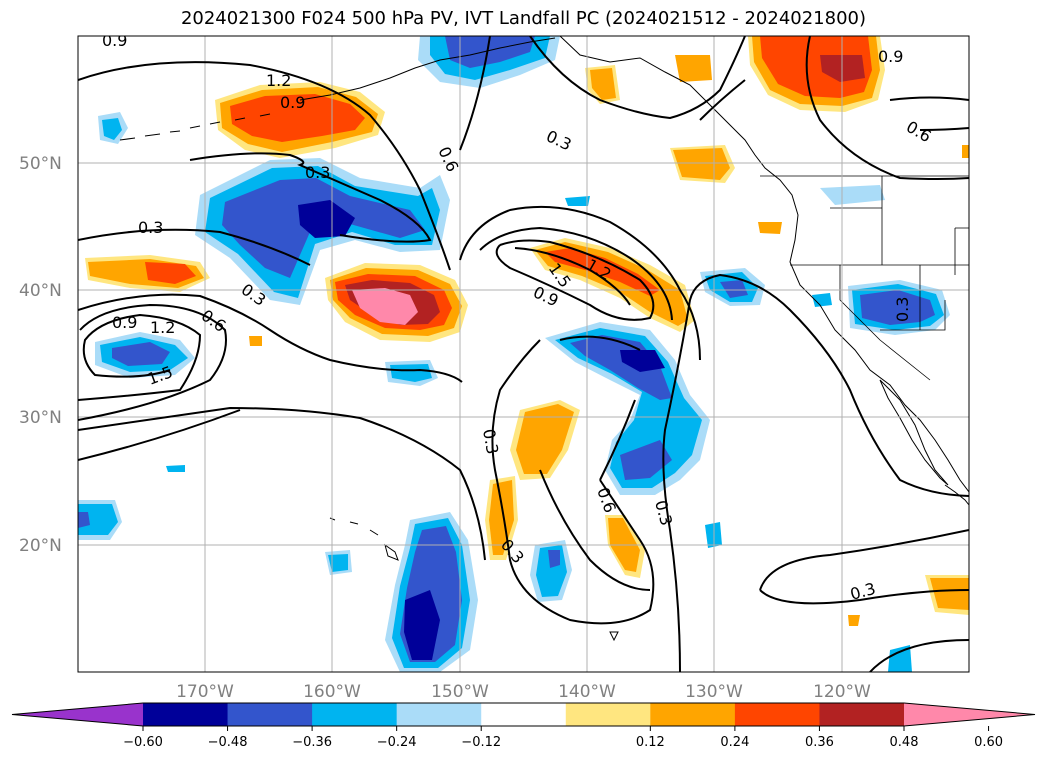 The width and height of the screenshot is (1047, 765). What do you see at coordinates (143, 742) in the screenshot?
I see `colorbar-tick-label: −0.60` at bounding box center [143, 742].